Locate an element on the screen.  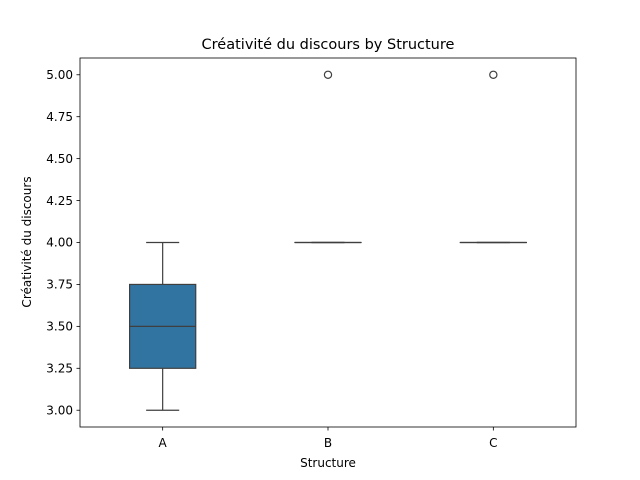
box-group-c is located at coordinates (493, 157).